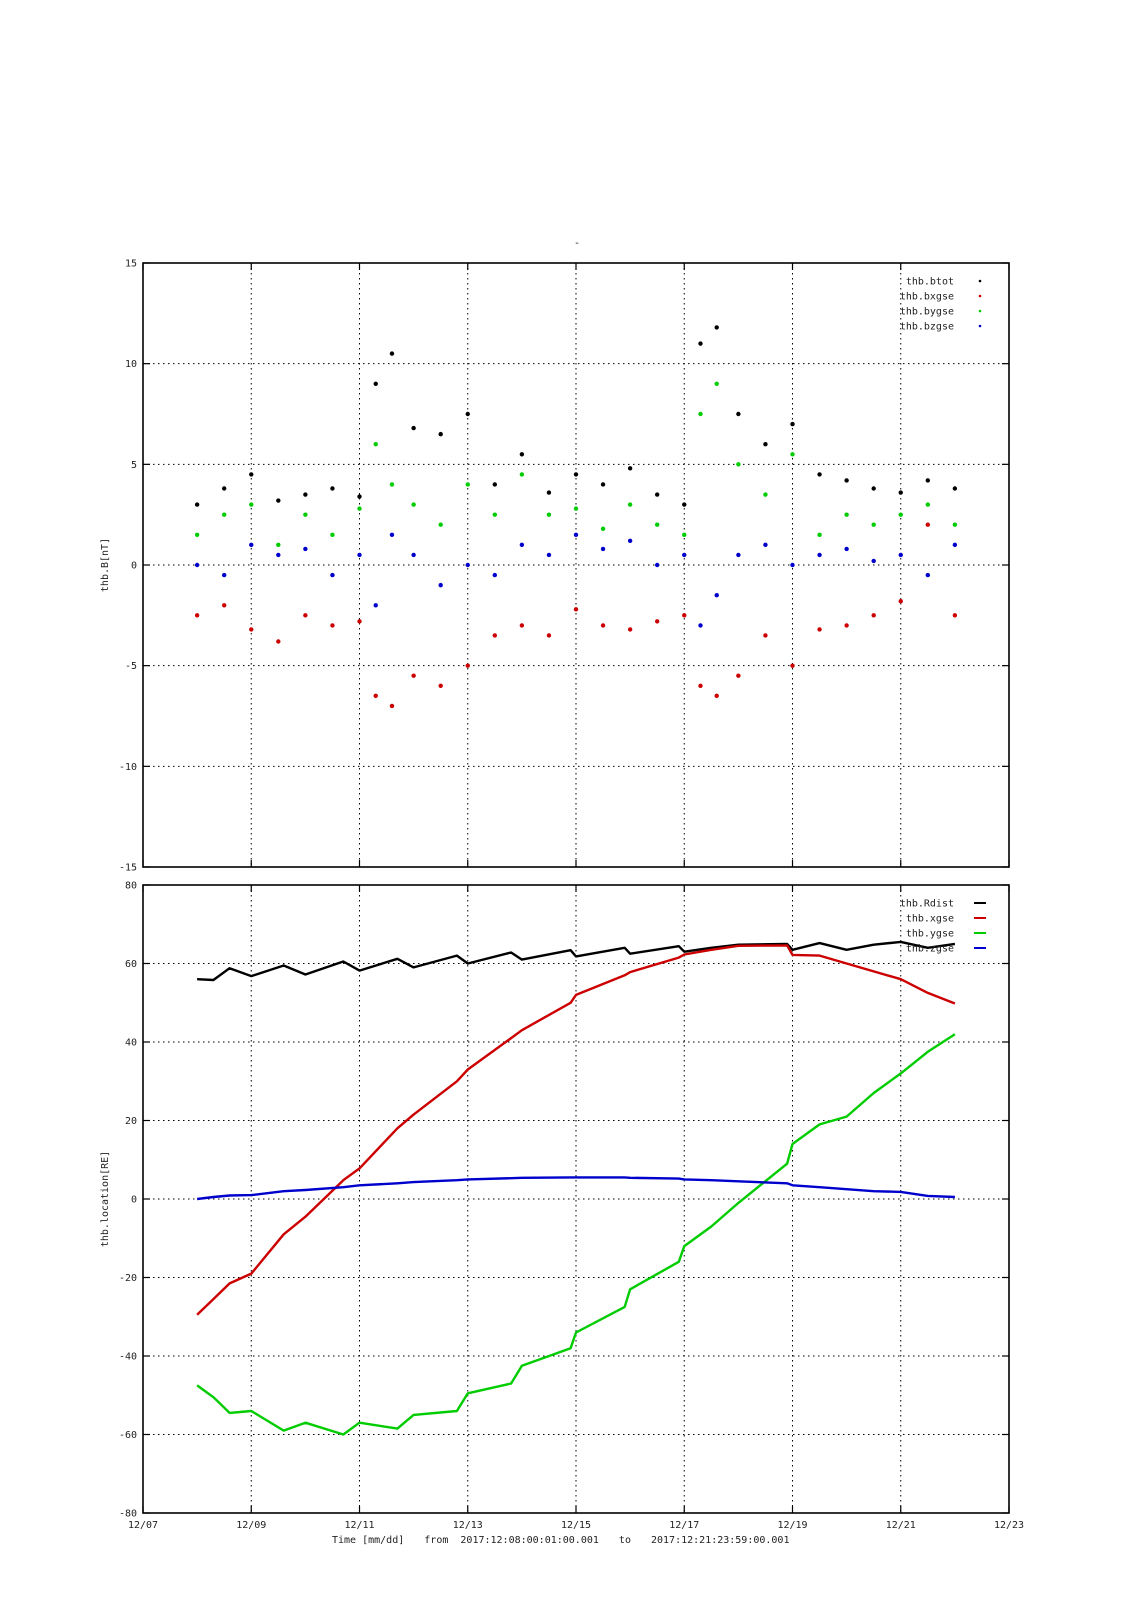  I want to click on legend-label: thb.zgse, so click(930, 949).